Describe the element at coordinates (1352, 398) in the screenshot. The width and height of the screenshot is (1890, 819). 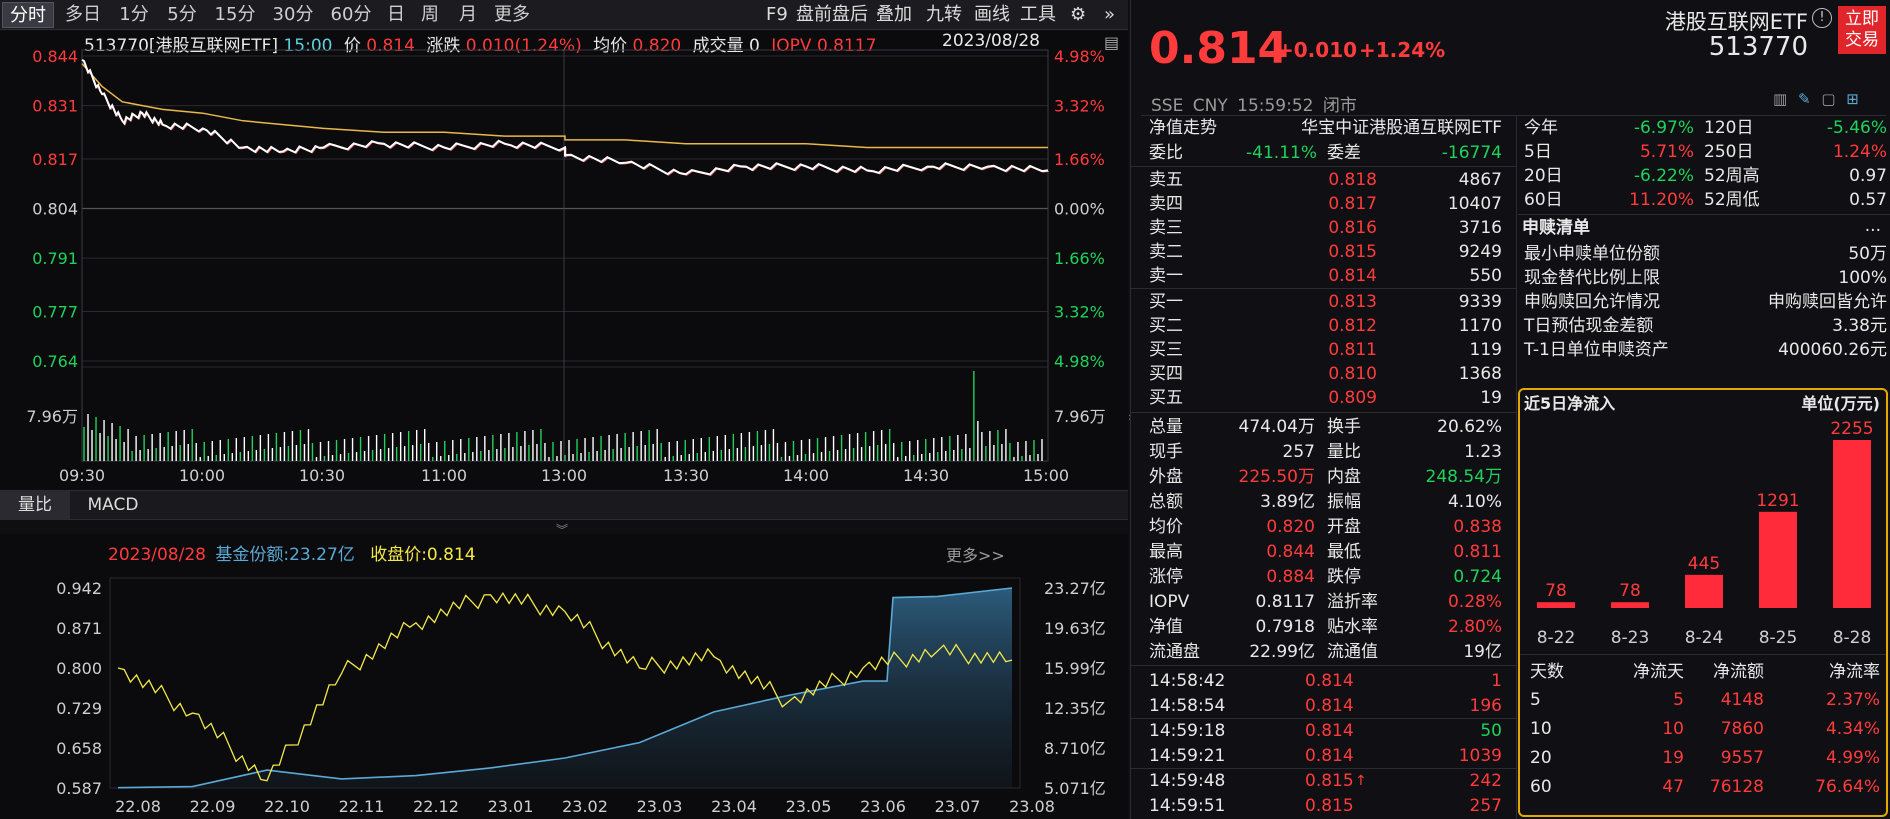
I see `bid-level-price: 0.809` at that location.